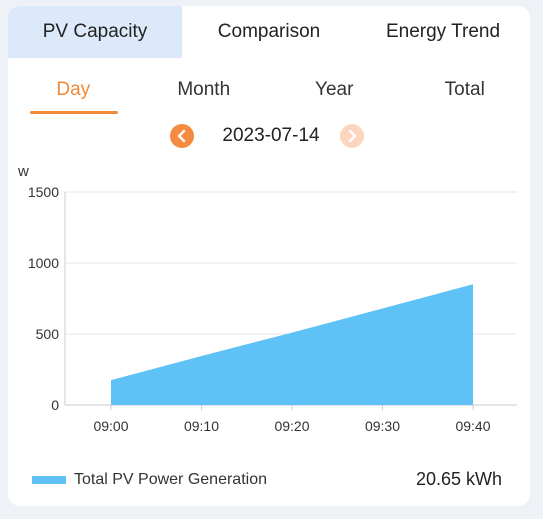 Image resolution: width=543 pixels, height=519 pixels. What do you see at coordinates (204, 89) in the screenshot?
I see `tab-month: Month` at bounding box center [204, 89].